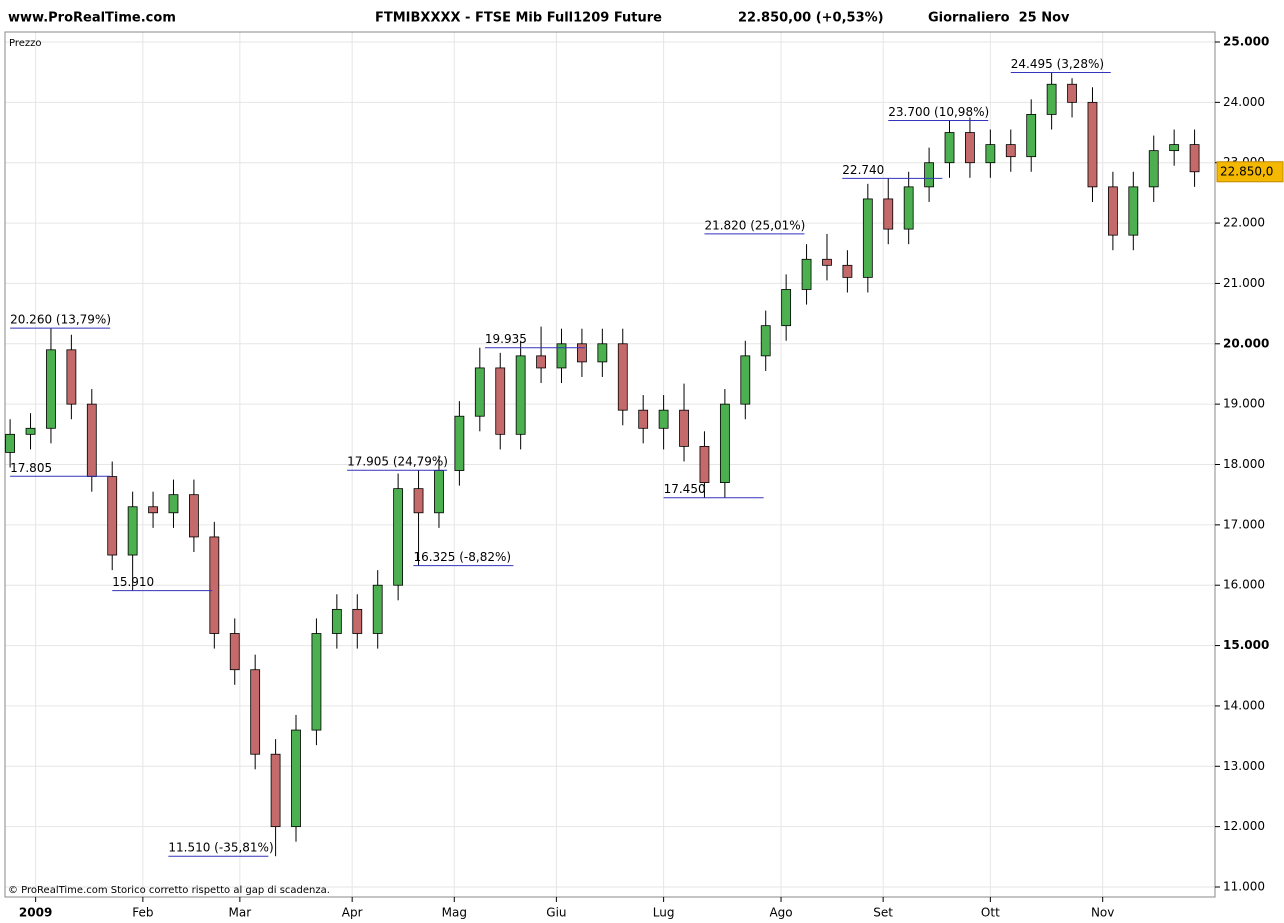 The height and width of the screenshot is (923, 1284). I want to click on annotation-label: 17.450, so click(685, 489).